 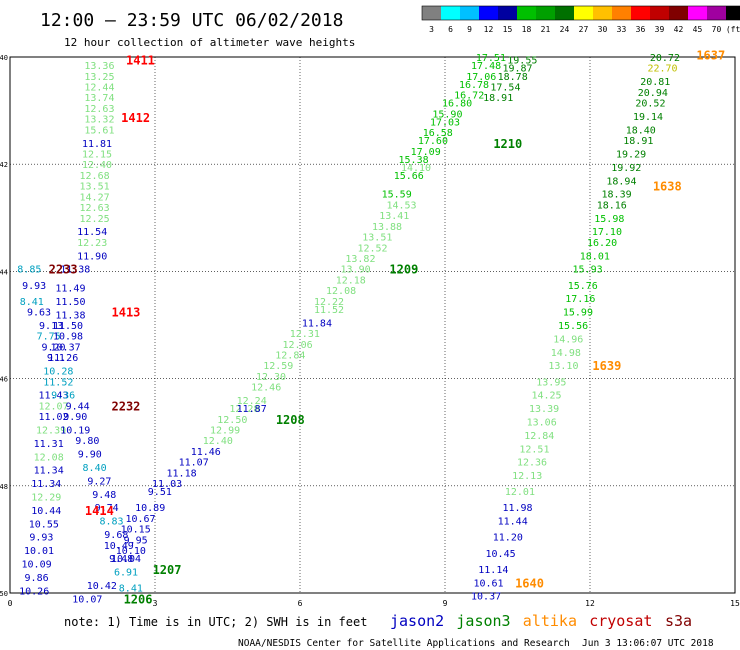 What do you see at coordinates (99, 130) in the screenshot?
I see `swh-value-label: 15.61` at bounding box center [99, 130].